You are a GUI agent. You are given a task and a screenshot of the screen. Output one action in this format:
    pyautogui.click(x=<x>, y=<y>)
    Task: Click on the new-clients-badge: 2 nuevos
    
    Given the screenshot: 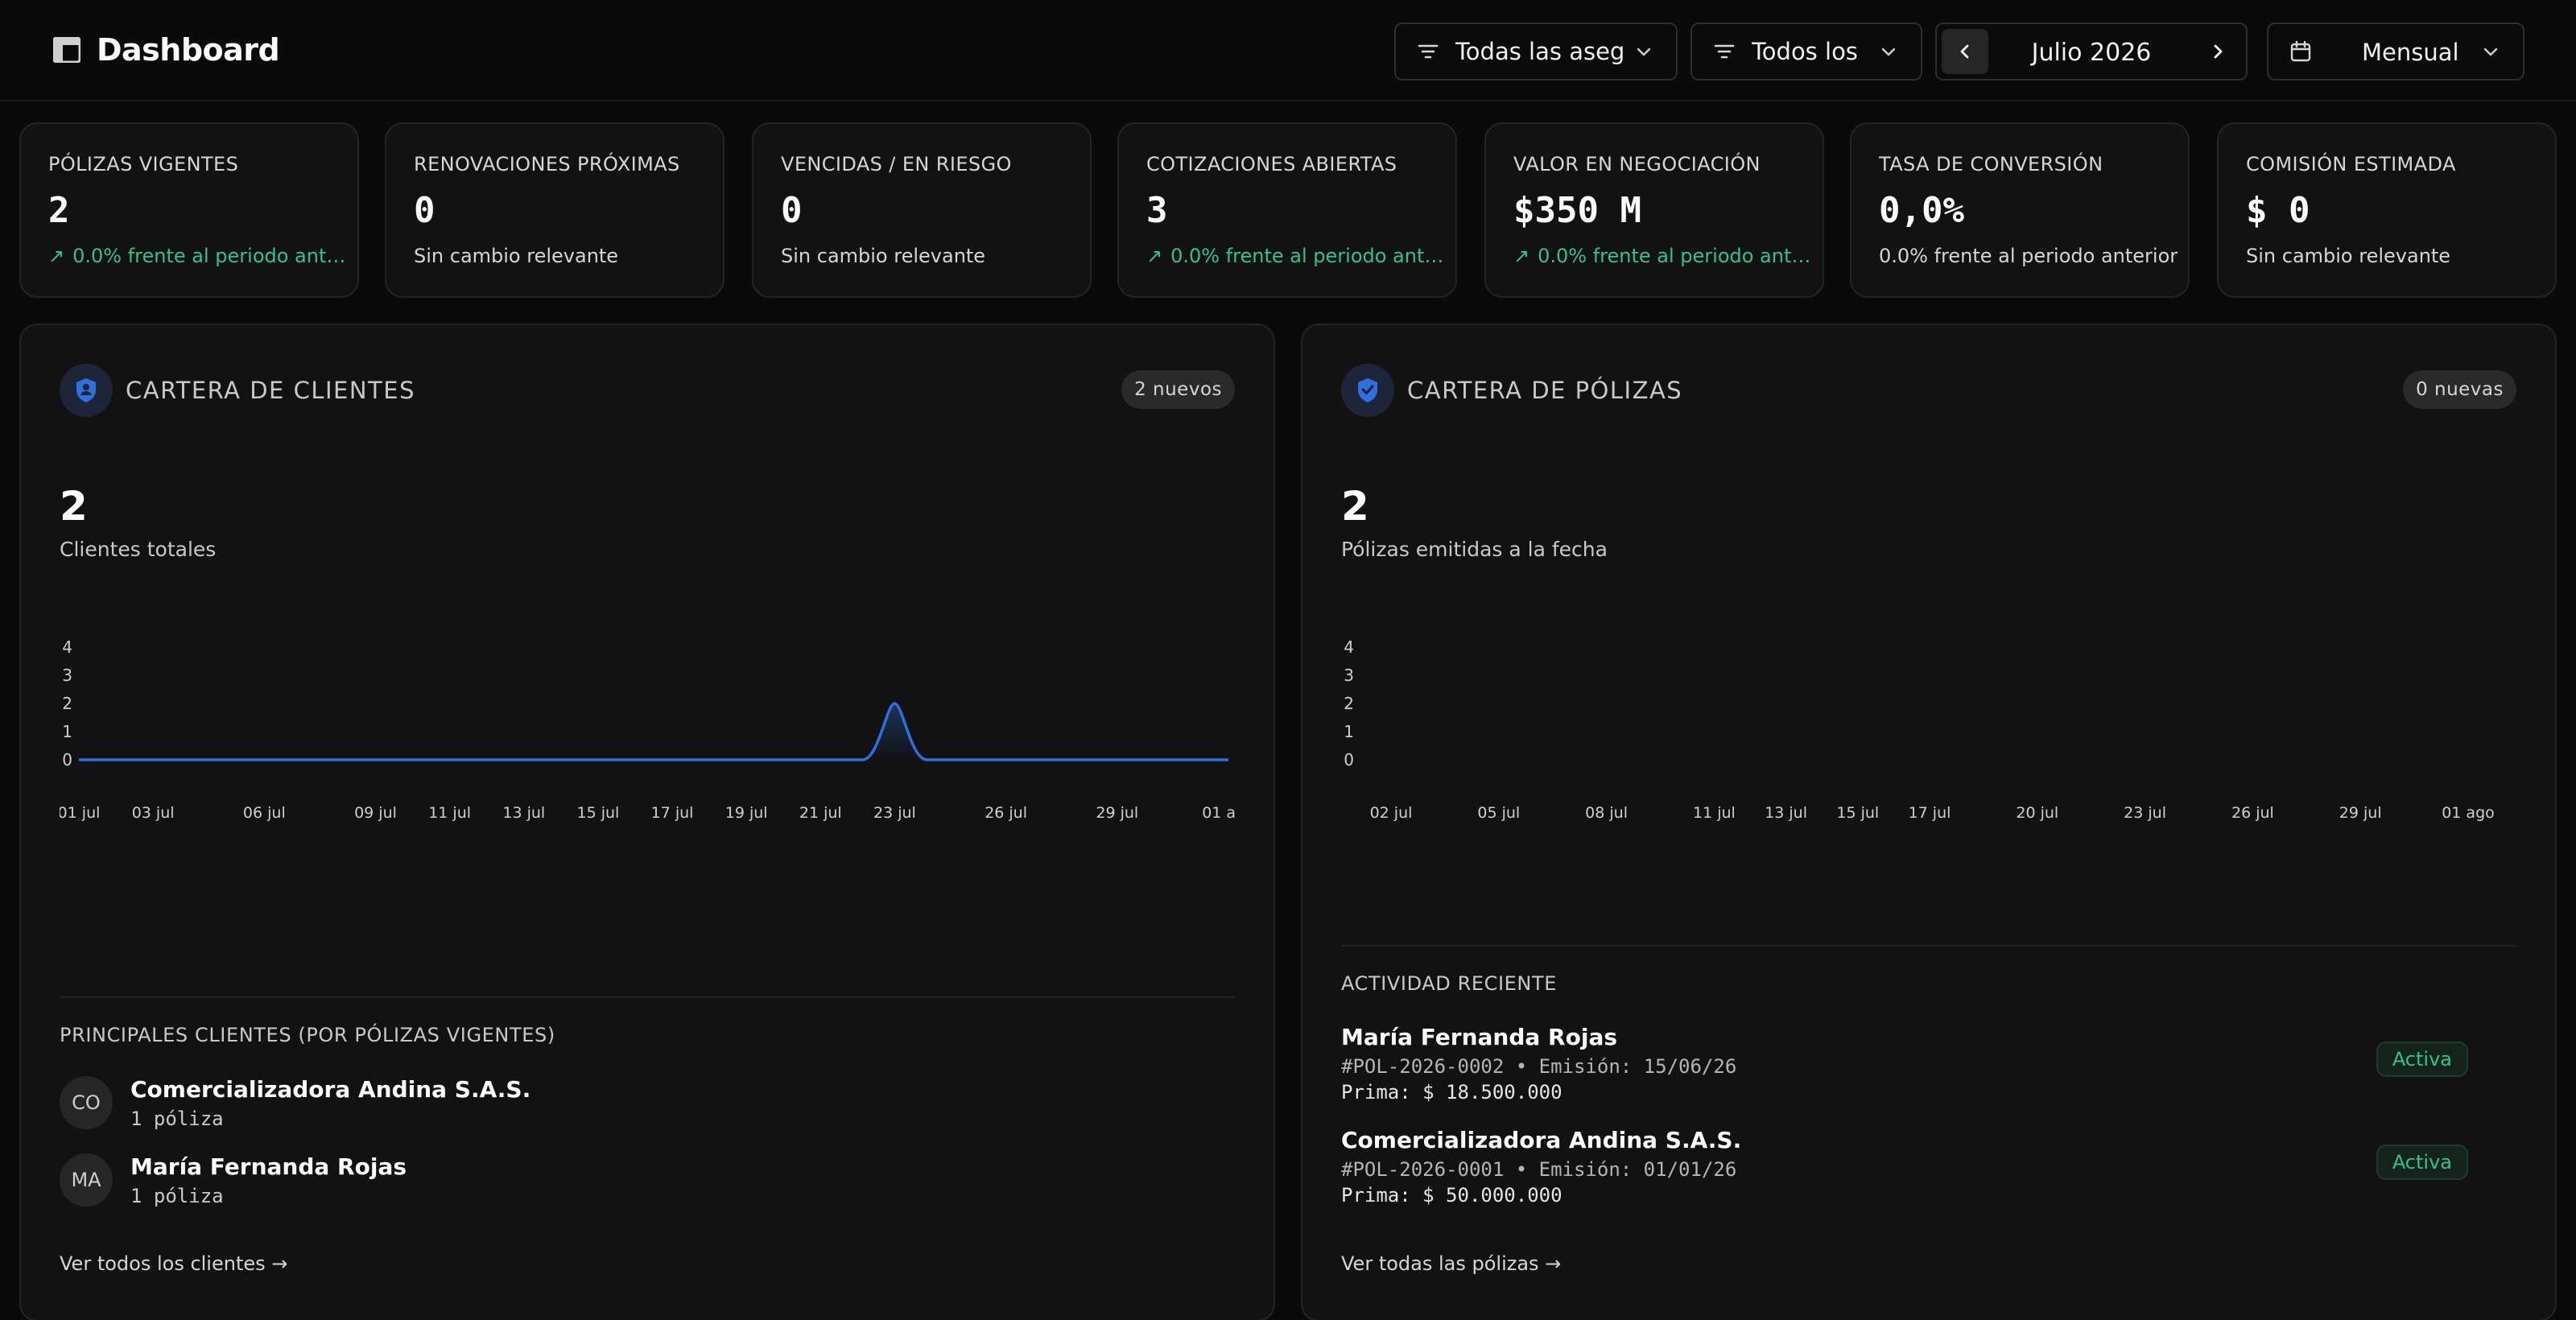 What is the action you would take?
    pyautogui.click(x=1178, y=390)
    